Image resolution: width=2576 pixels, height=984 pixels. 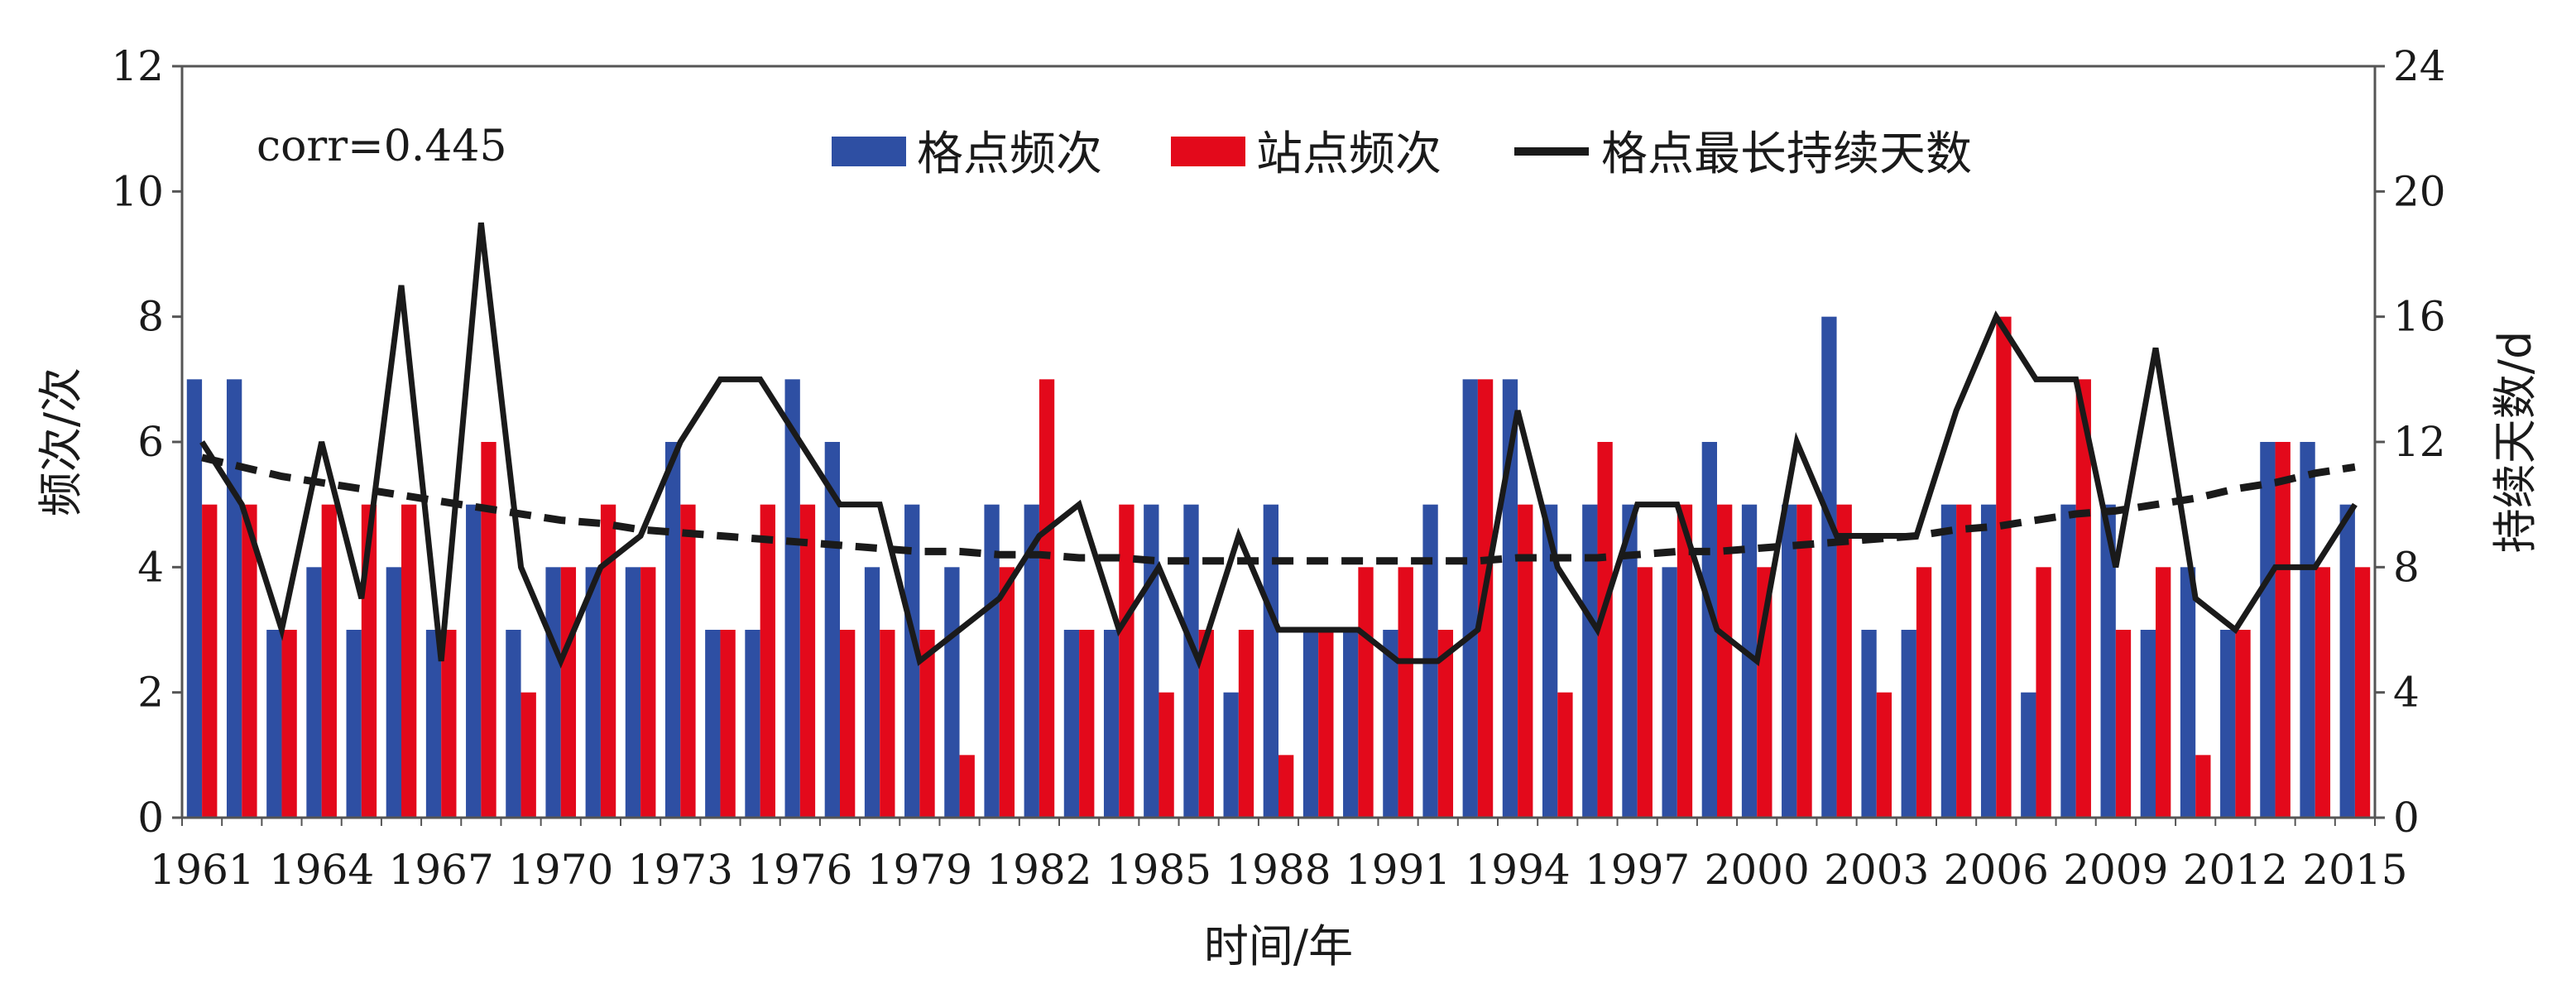 I want to click on x-tick-label-1994: 1994, so click(x=1518, y=870).